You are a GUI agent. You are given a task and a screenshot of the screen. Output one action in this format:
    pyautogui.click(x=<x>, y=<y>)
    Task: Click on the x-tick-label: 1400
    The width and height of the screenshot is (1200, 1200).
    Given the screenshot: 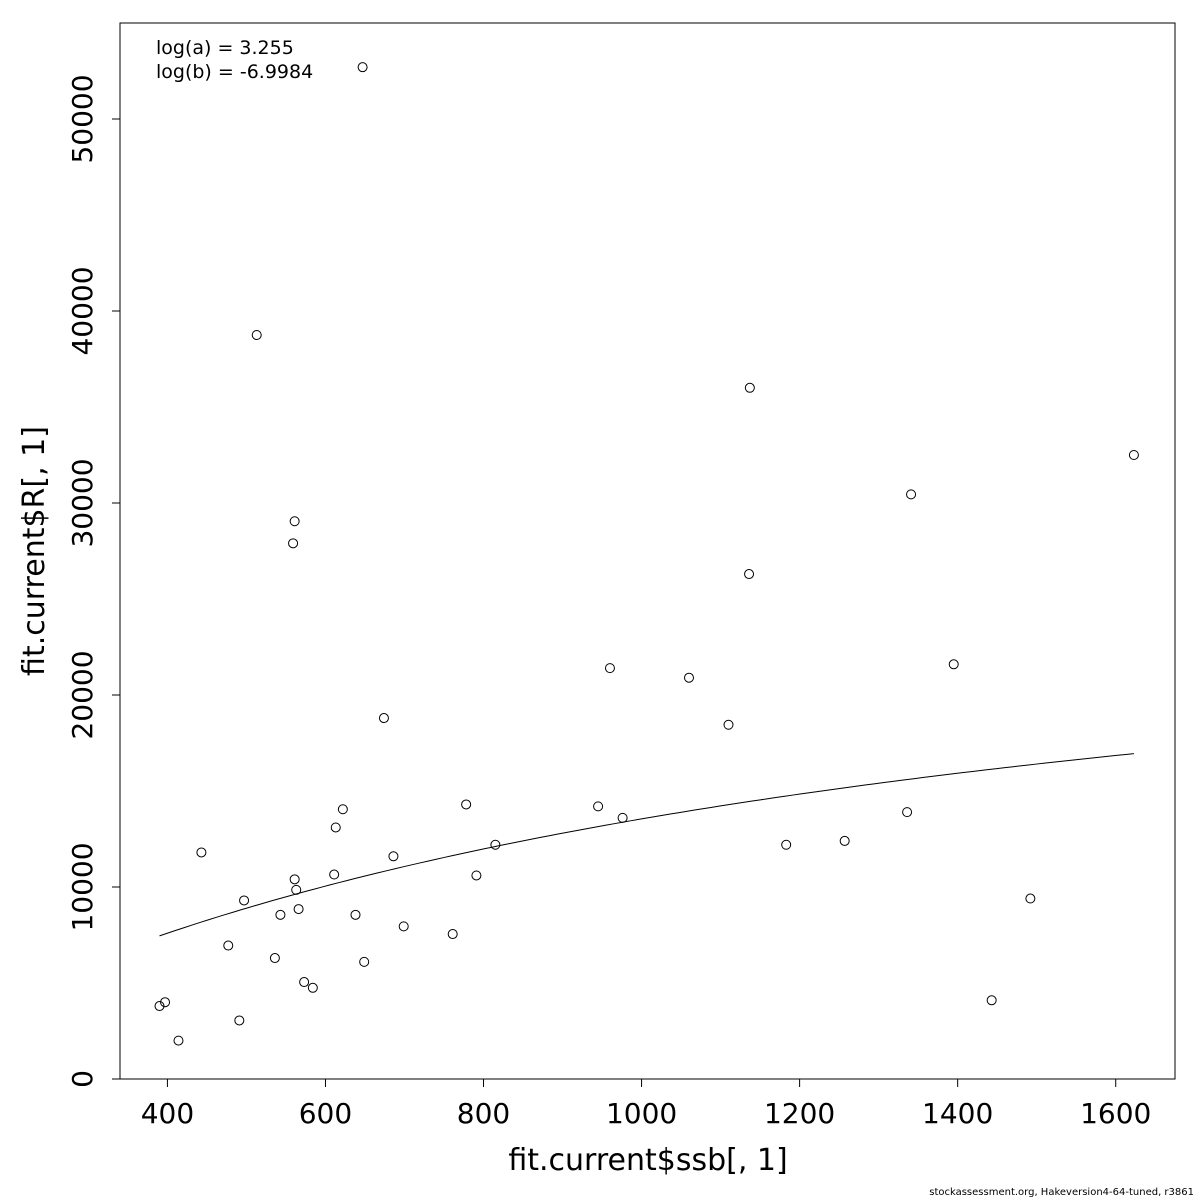 What is the action you would take?
    pyautogui.click(x=957, y=1113)
    